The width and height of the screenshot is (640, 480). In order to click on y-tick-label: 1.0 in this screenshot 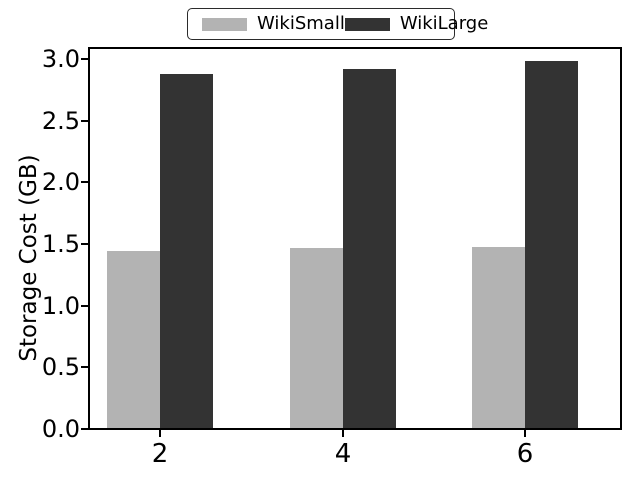, I will do `click(60, 306)`.